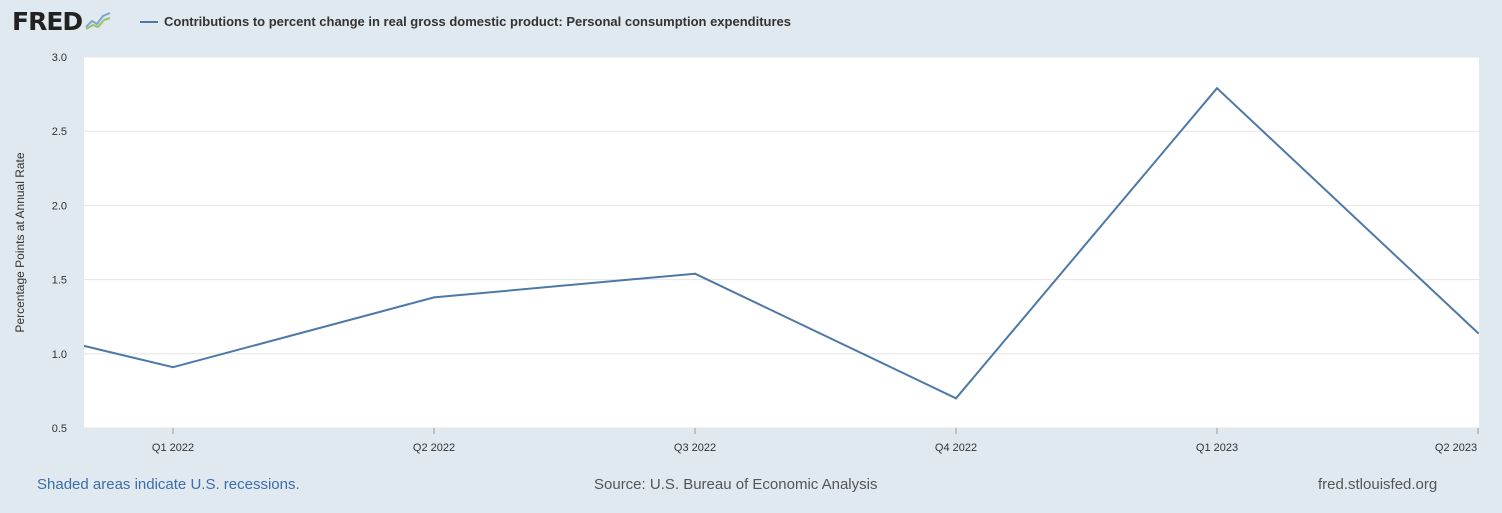 This screenshot has height=513, width=1502. Describe the element at coordinates (59, 429) in the screenshot. I see `y-tick-label: 0.5` at that location.